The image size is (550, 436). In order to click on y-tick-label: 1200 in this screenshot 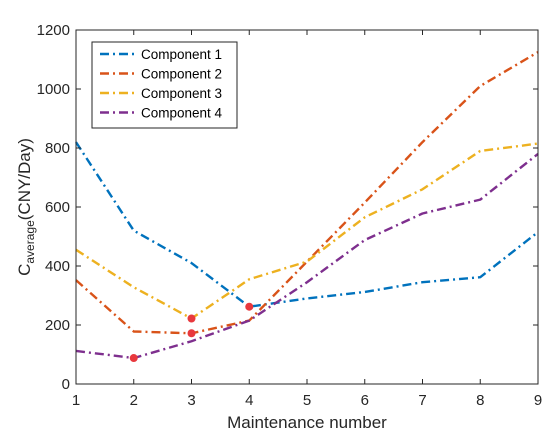, I will do `click(53, 30)`.